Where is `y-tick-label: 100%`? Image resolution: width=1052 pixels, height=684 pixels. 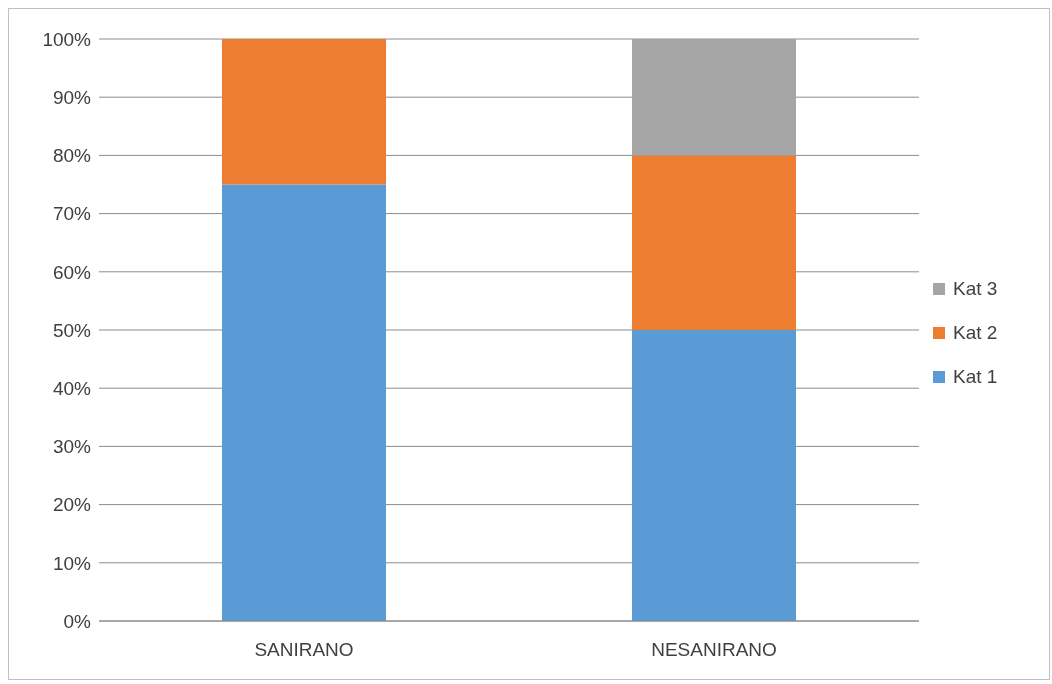
y-tick-label: 100% is located at coordinates (67, 39).